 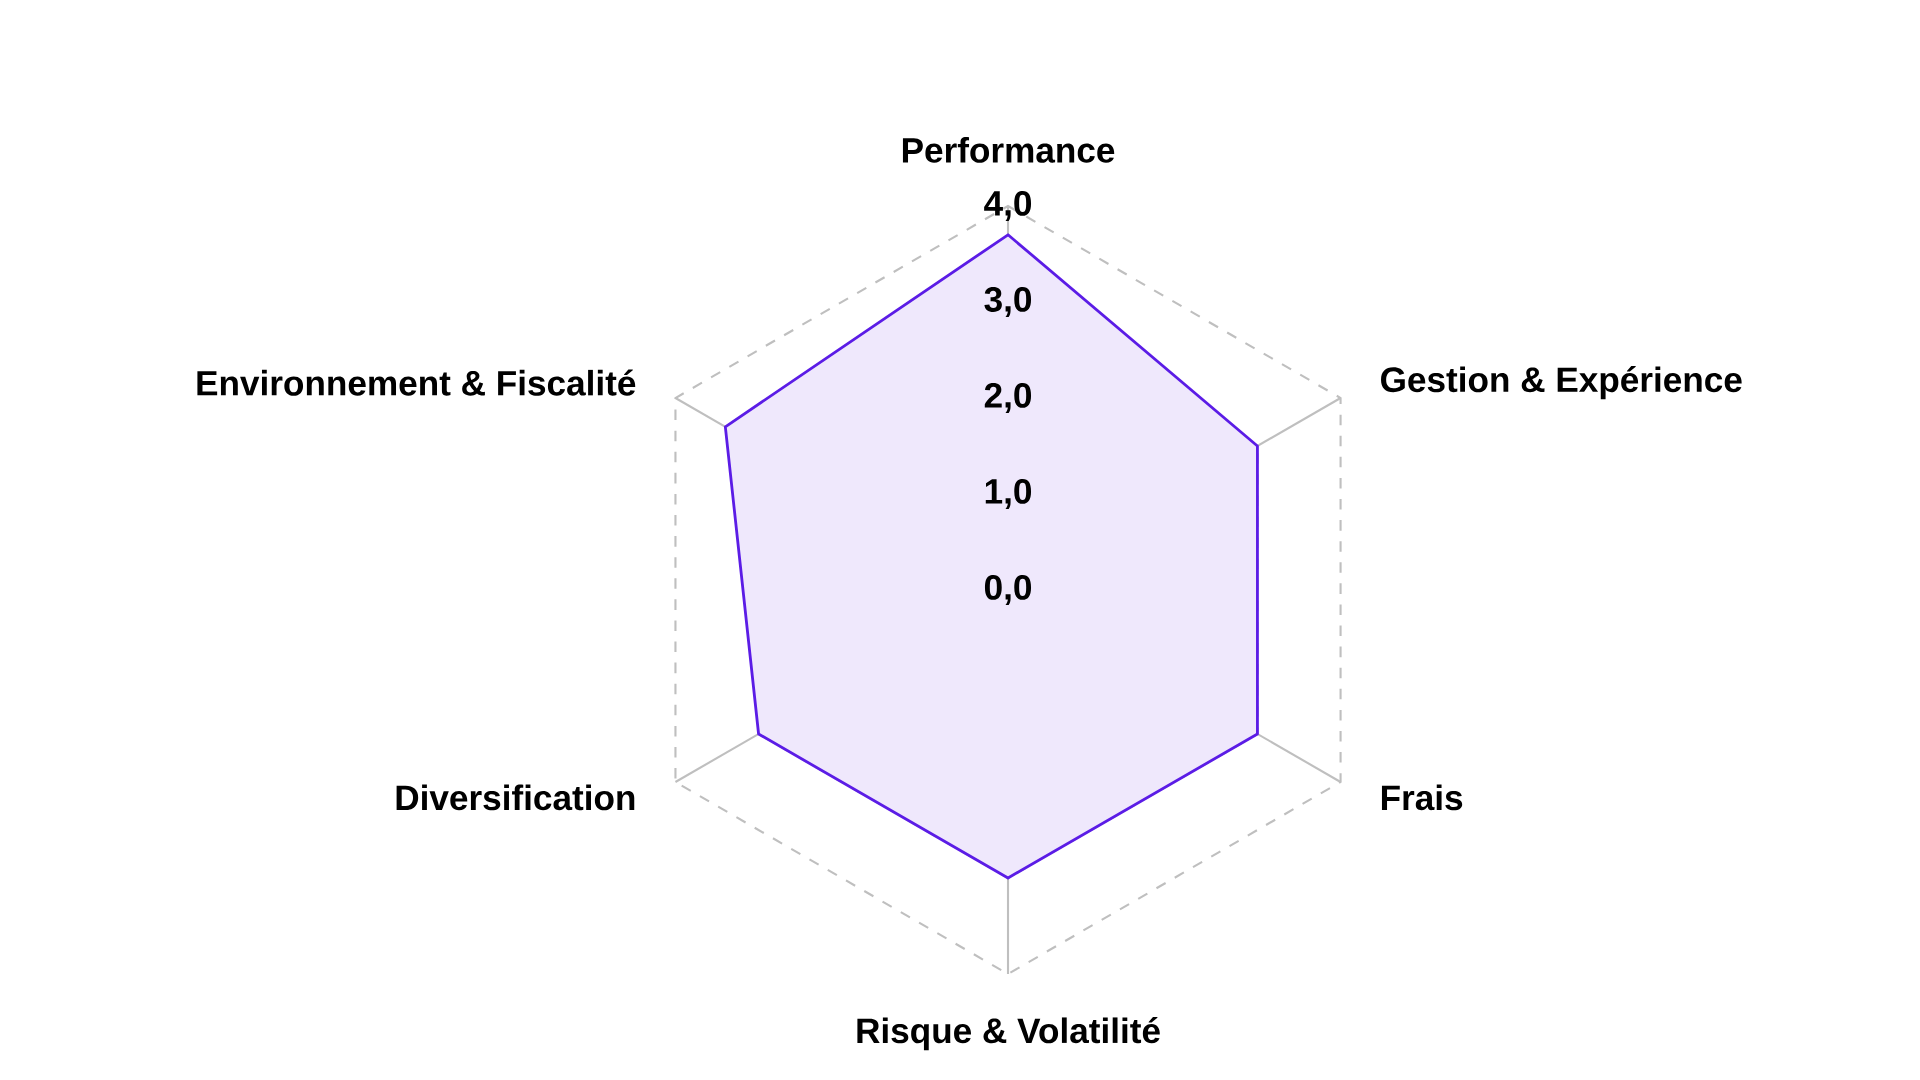 I want to click on spoke-label: Frais, so click(x=1422, y=797).